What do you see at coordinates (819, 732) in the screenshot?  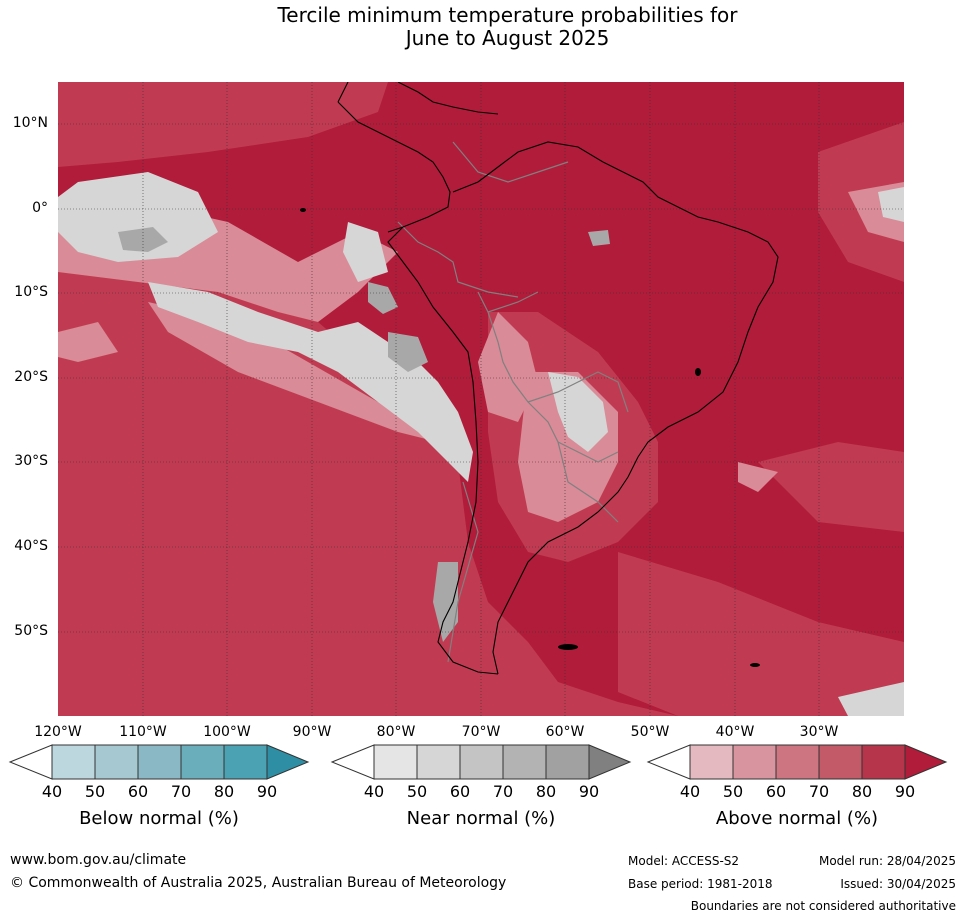 I see `lon-label-30w: 30°W` at bounding box center [819, 732].